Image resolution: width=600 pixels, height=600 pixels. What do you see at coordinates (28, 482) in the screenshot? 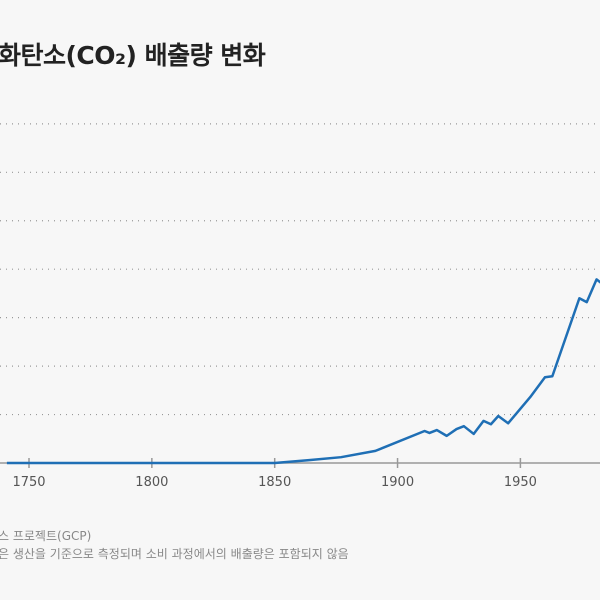
I see `x-tick-label: 1750` at bounding box center [28, 482].